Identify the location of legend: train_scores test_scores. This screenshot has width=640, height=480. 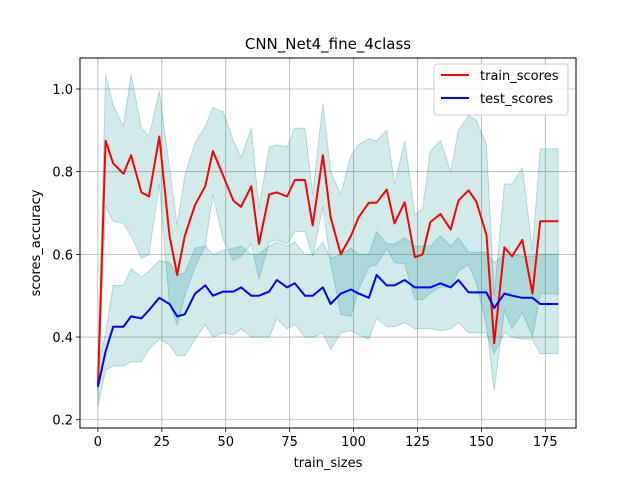
(501, 89).